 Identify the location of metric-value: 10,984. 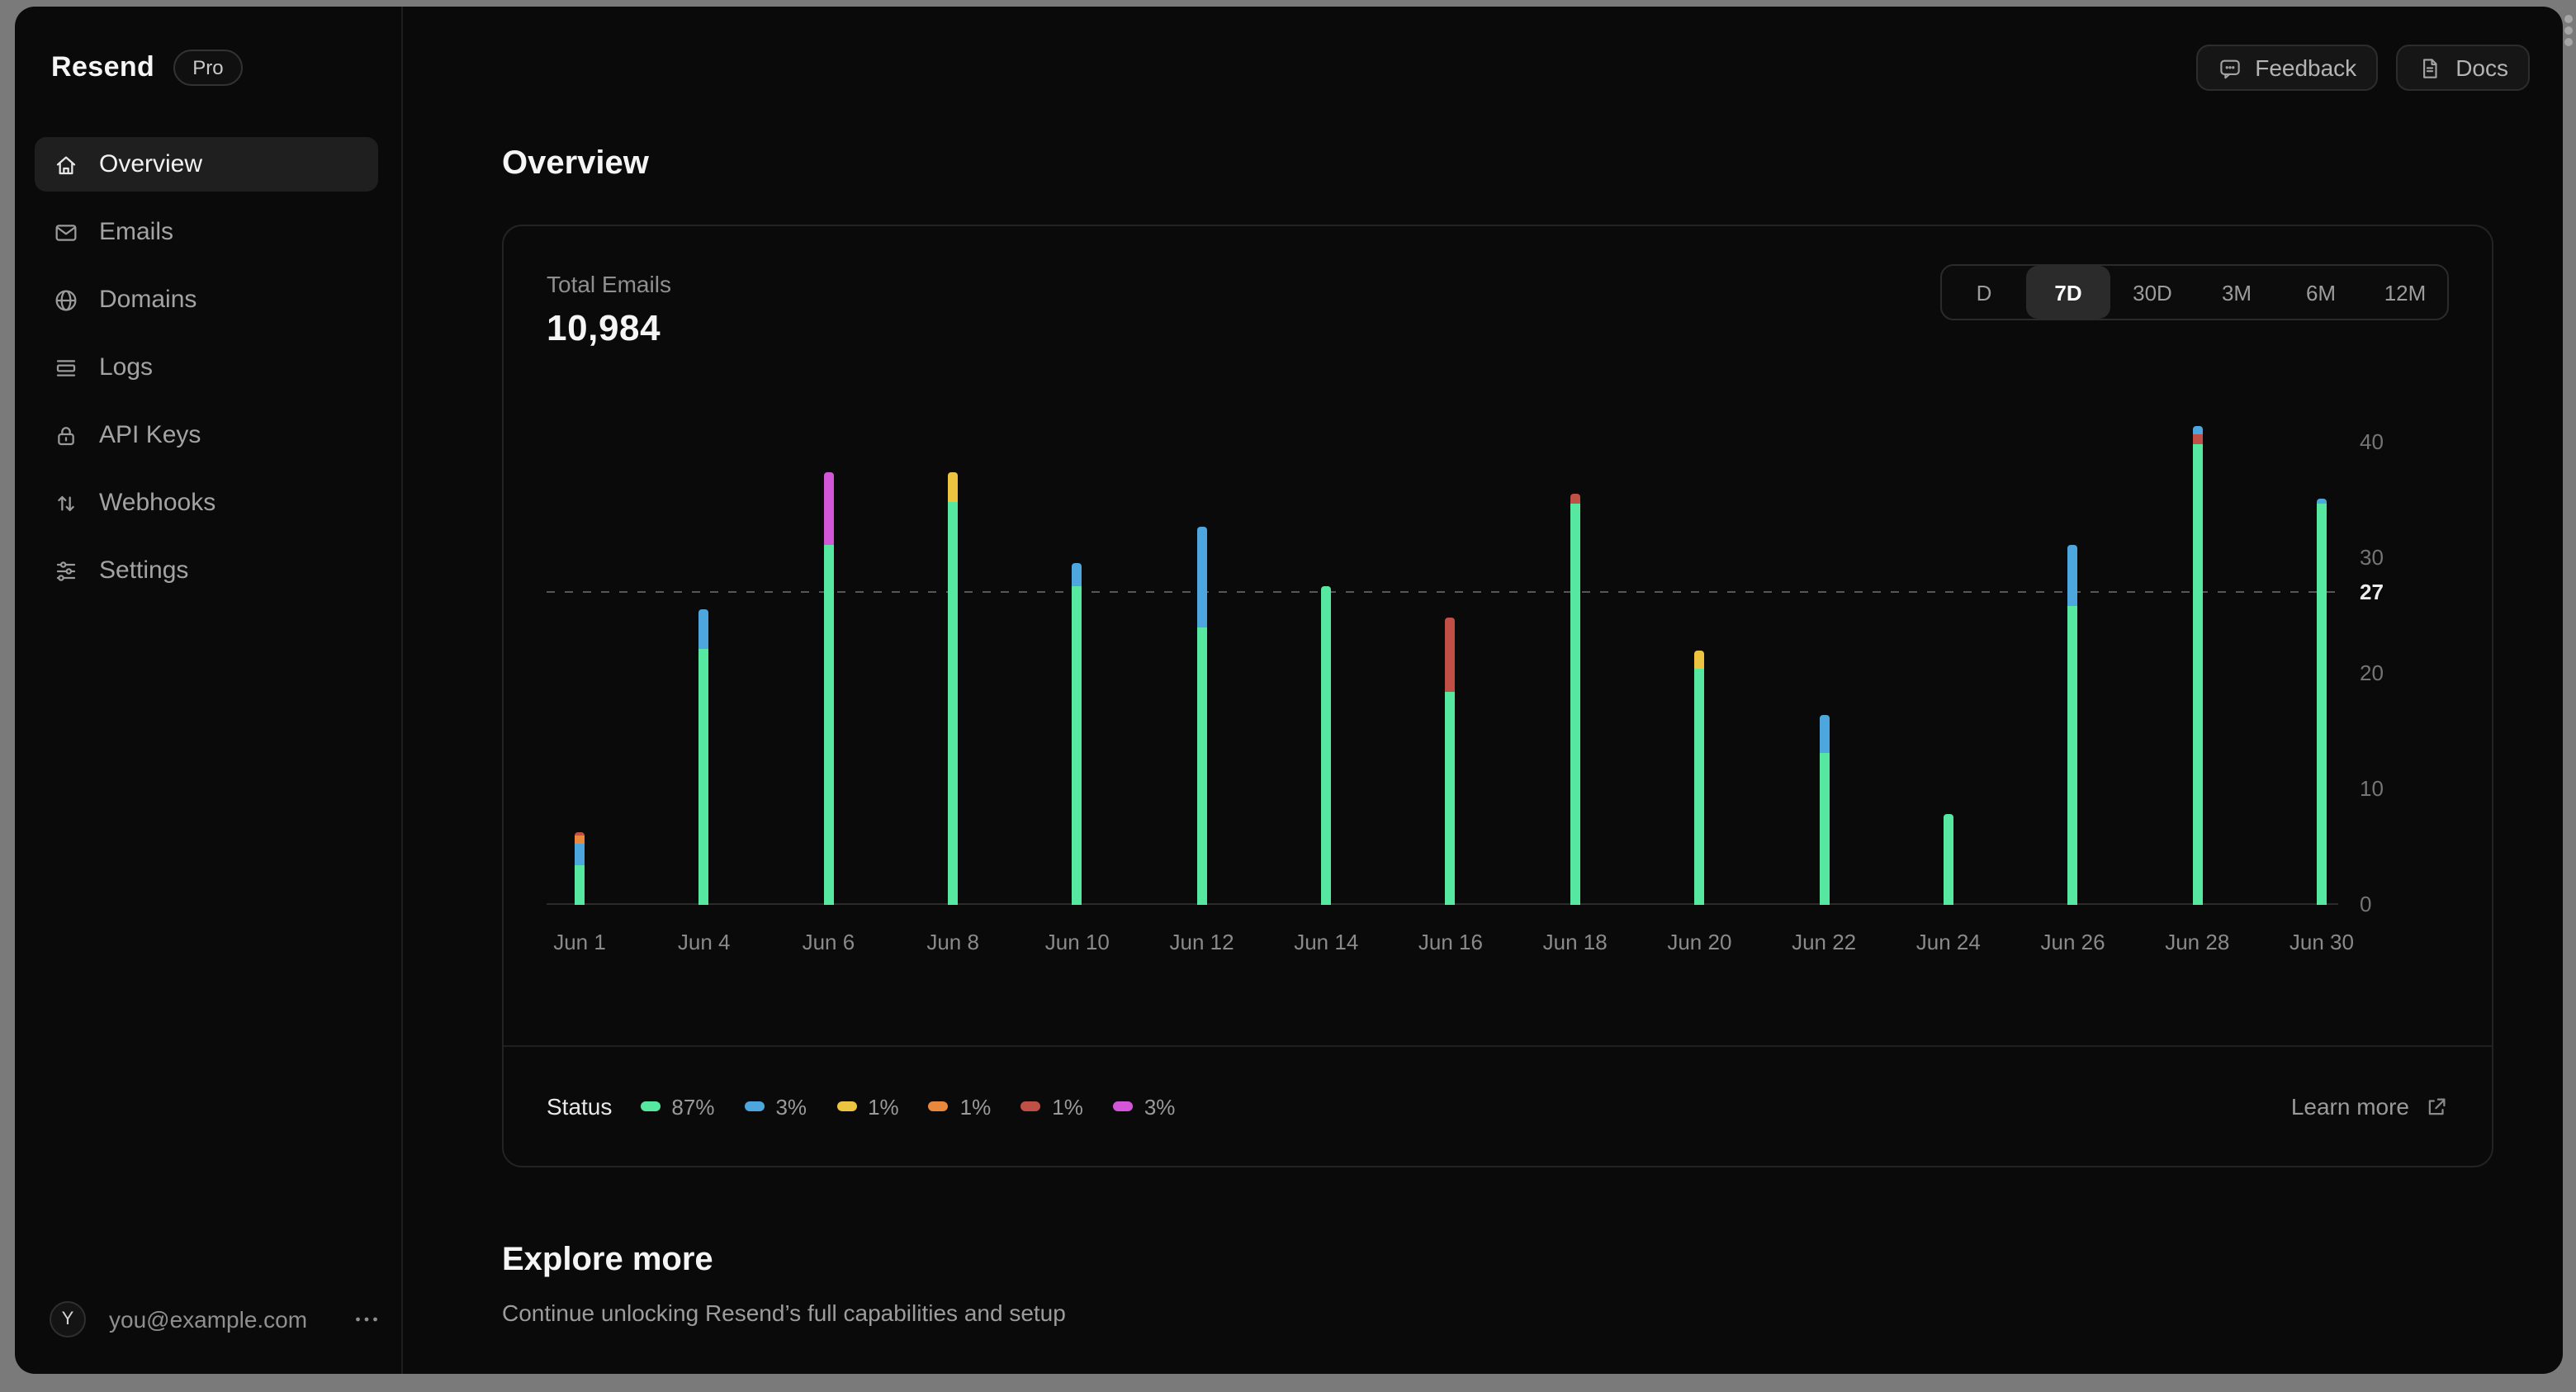
(604, 327).